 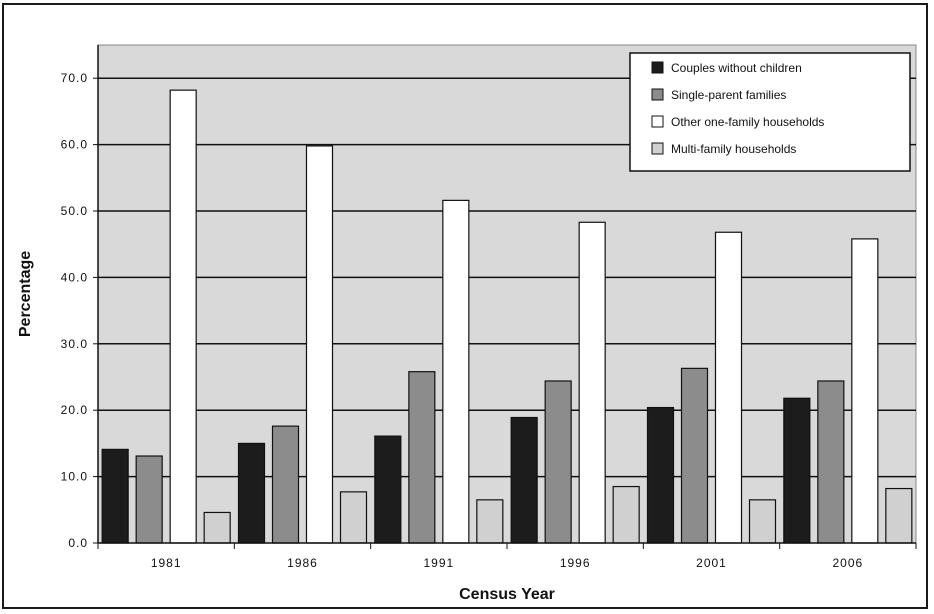 What do you see at coordinates (575, 563) in the screenshot?
I see `x-tick-label: 1996` at bounding box center [575, 563].